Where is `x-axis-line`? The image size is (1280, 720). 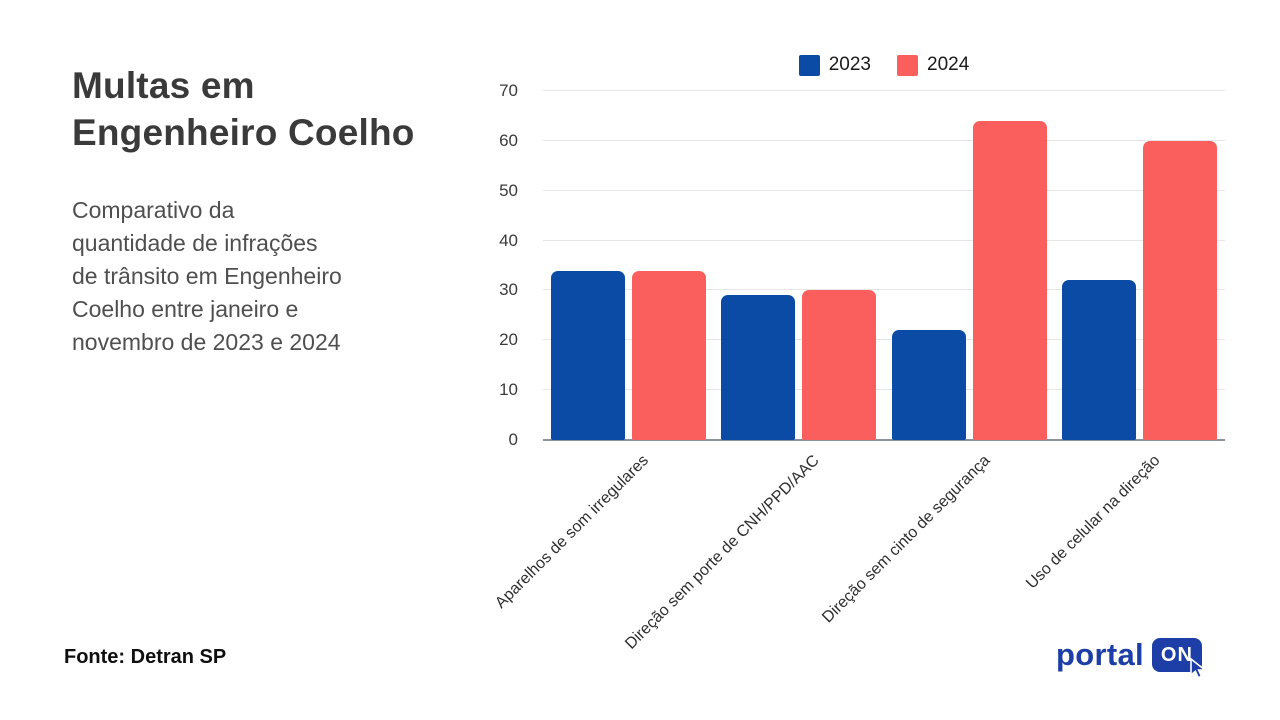 x-axis-line is located at coordinates (884, 440).